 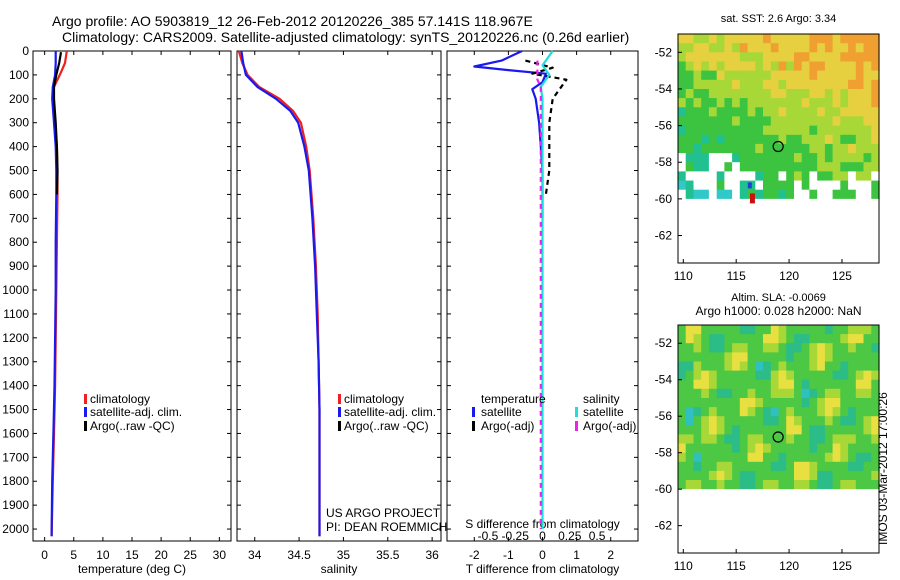 What do you see at coordinates (664, 162) in the screenshot?
I see `map-y-tick-label: -58` at bounding box center [664, 162].